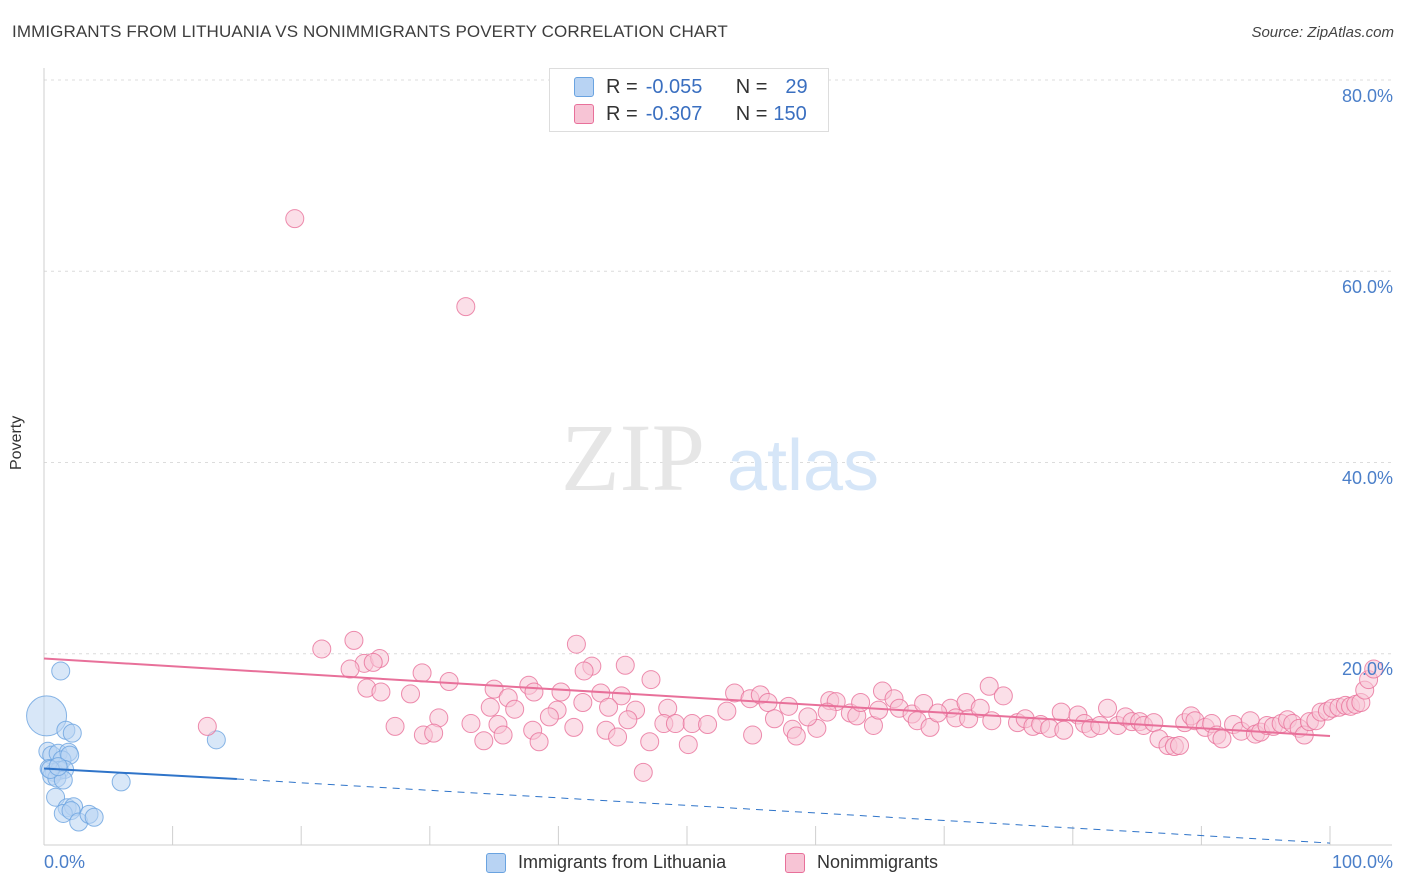  Describe the element at coordinates (720, 457) in the screenshot. I see `watermark: ZIP atlas` at that location.